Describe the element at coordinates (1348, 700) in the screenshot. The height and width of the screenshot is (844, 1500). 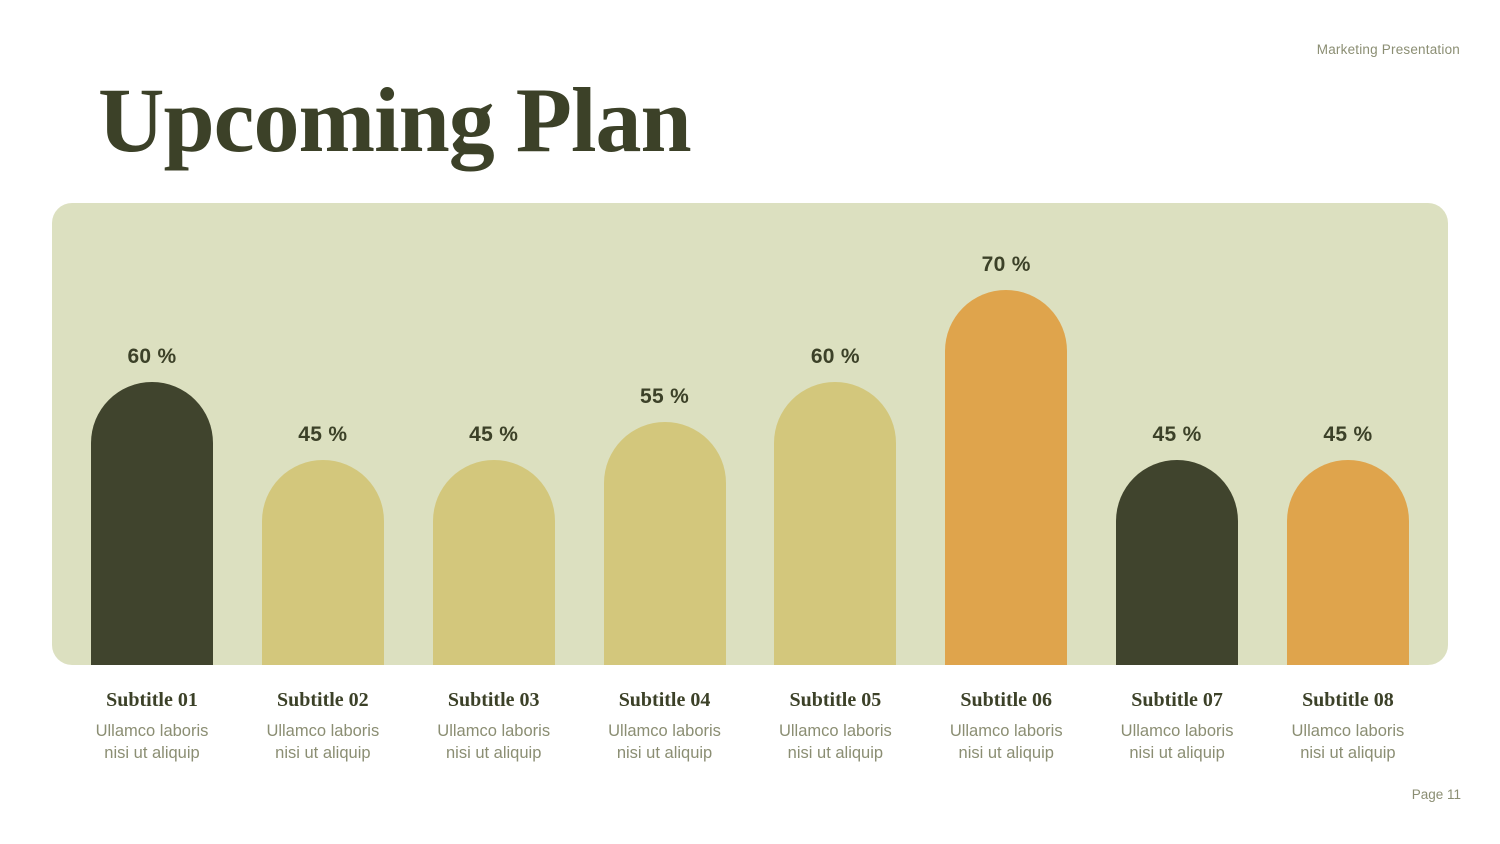
I see `category-title: Subtitle 08` at that location.